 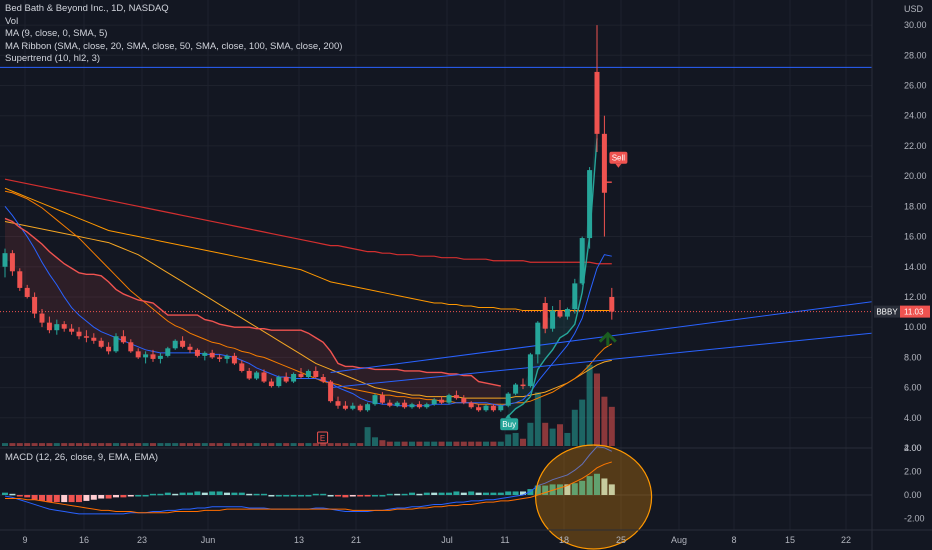 I want to click on y-tick-label: 30.00, so click(x=915, y=25).